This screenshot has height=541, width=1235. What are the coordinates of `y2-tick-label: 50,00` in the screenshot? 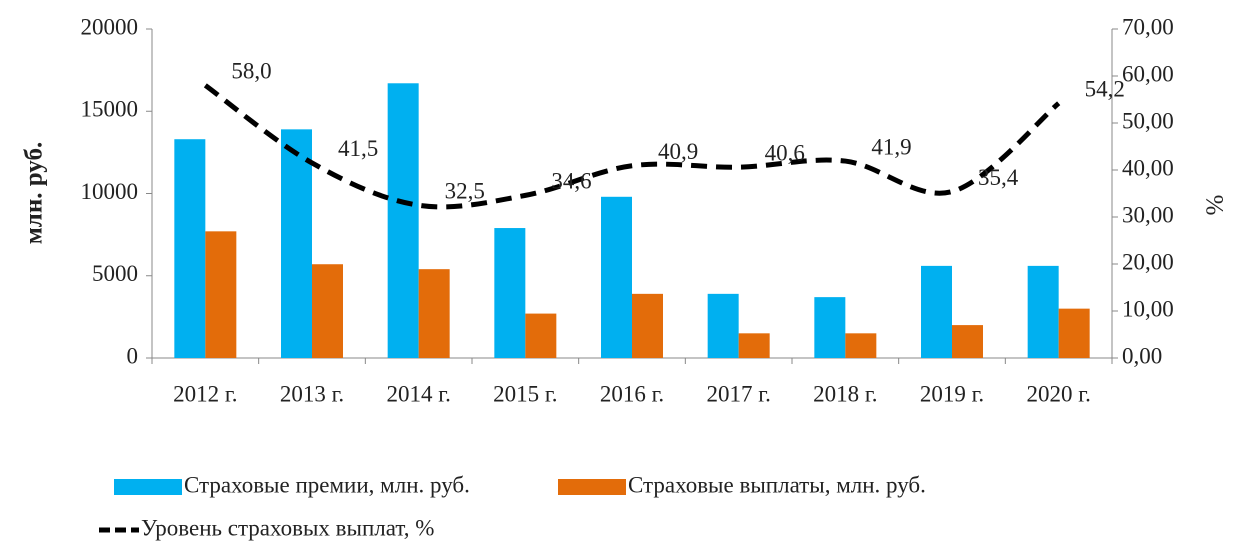 It's located at (1148, 120).